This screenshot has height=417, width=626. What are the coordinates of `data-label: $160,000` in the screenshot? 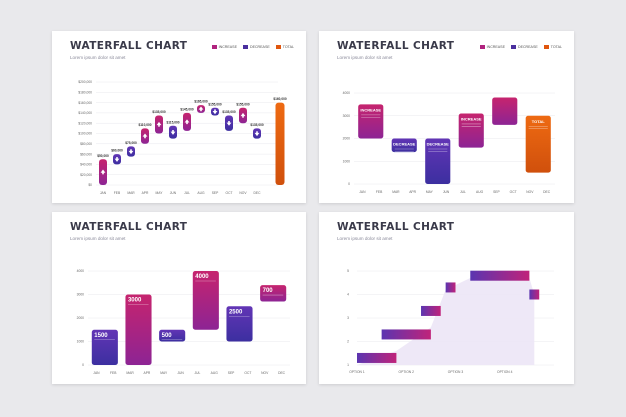 It's located at (280, 99).